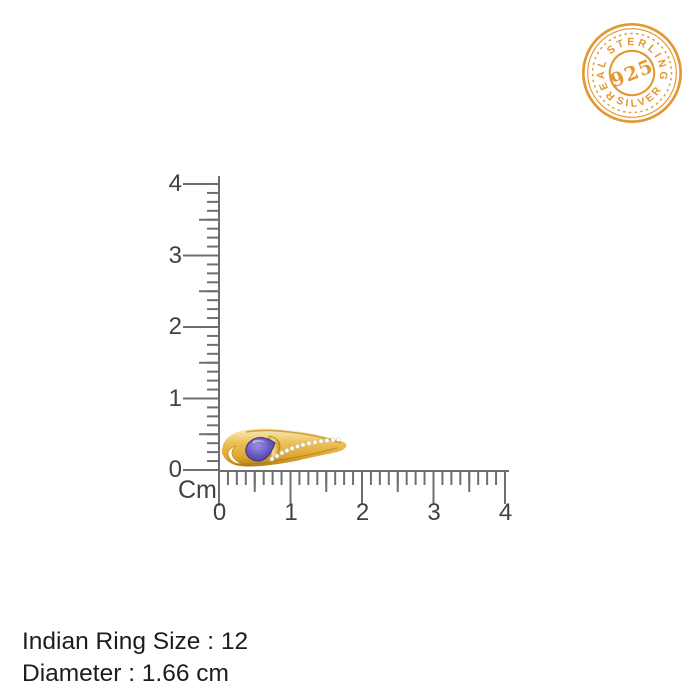 The height and width of the screenshot is (700, 700). I want to click on band-lower-shading, so click(286, 456).